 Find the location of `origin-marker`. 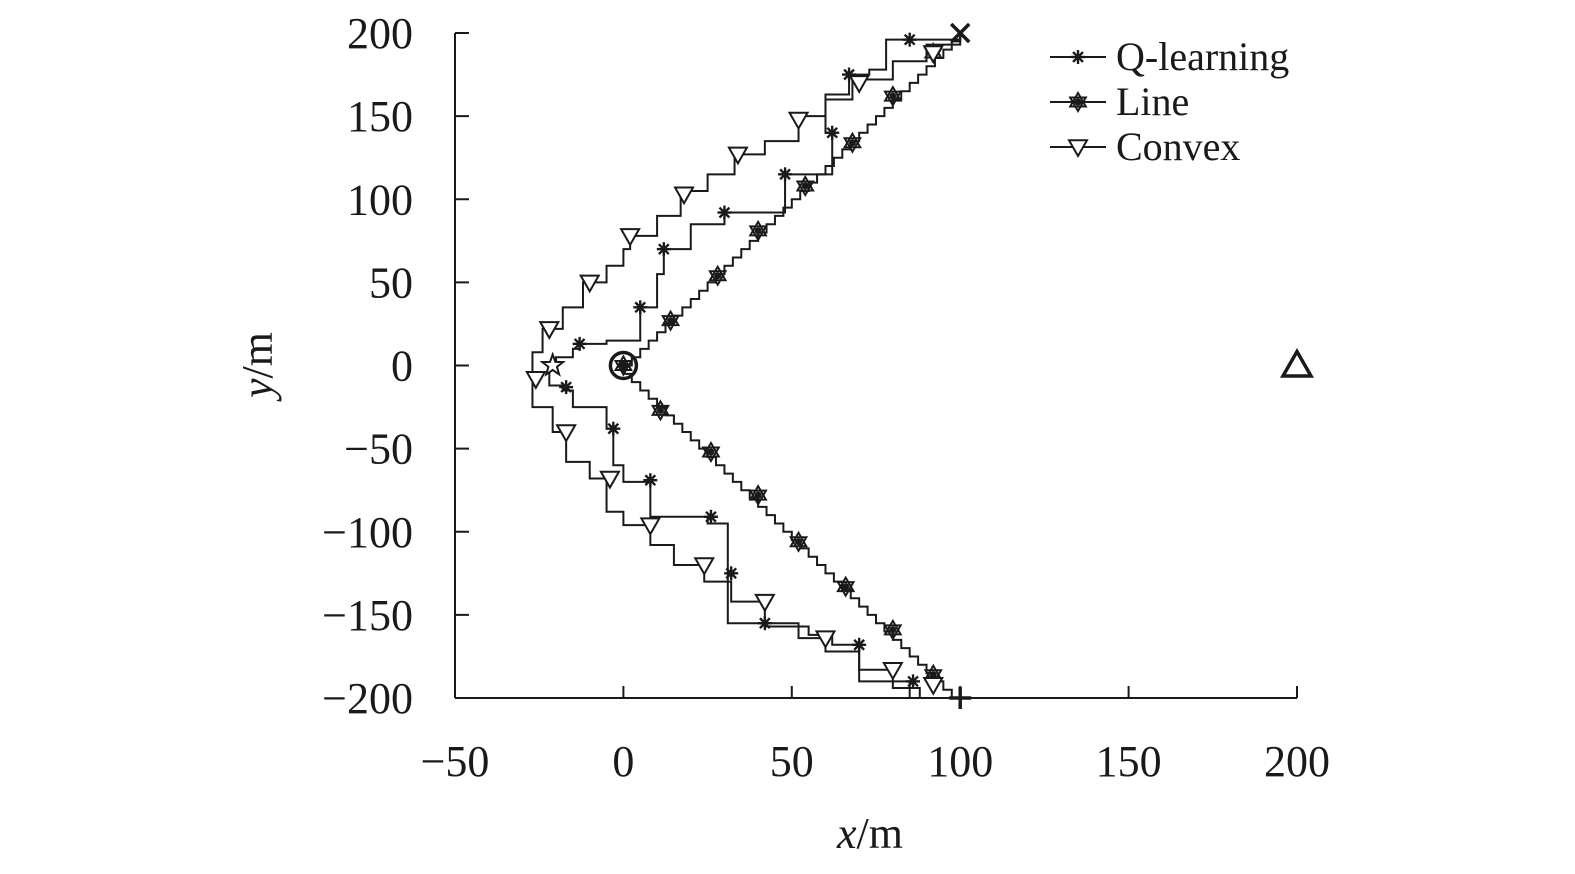

origin-marker is located at coordinates (623, 365).